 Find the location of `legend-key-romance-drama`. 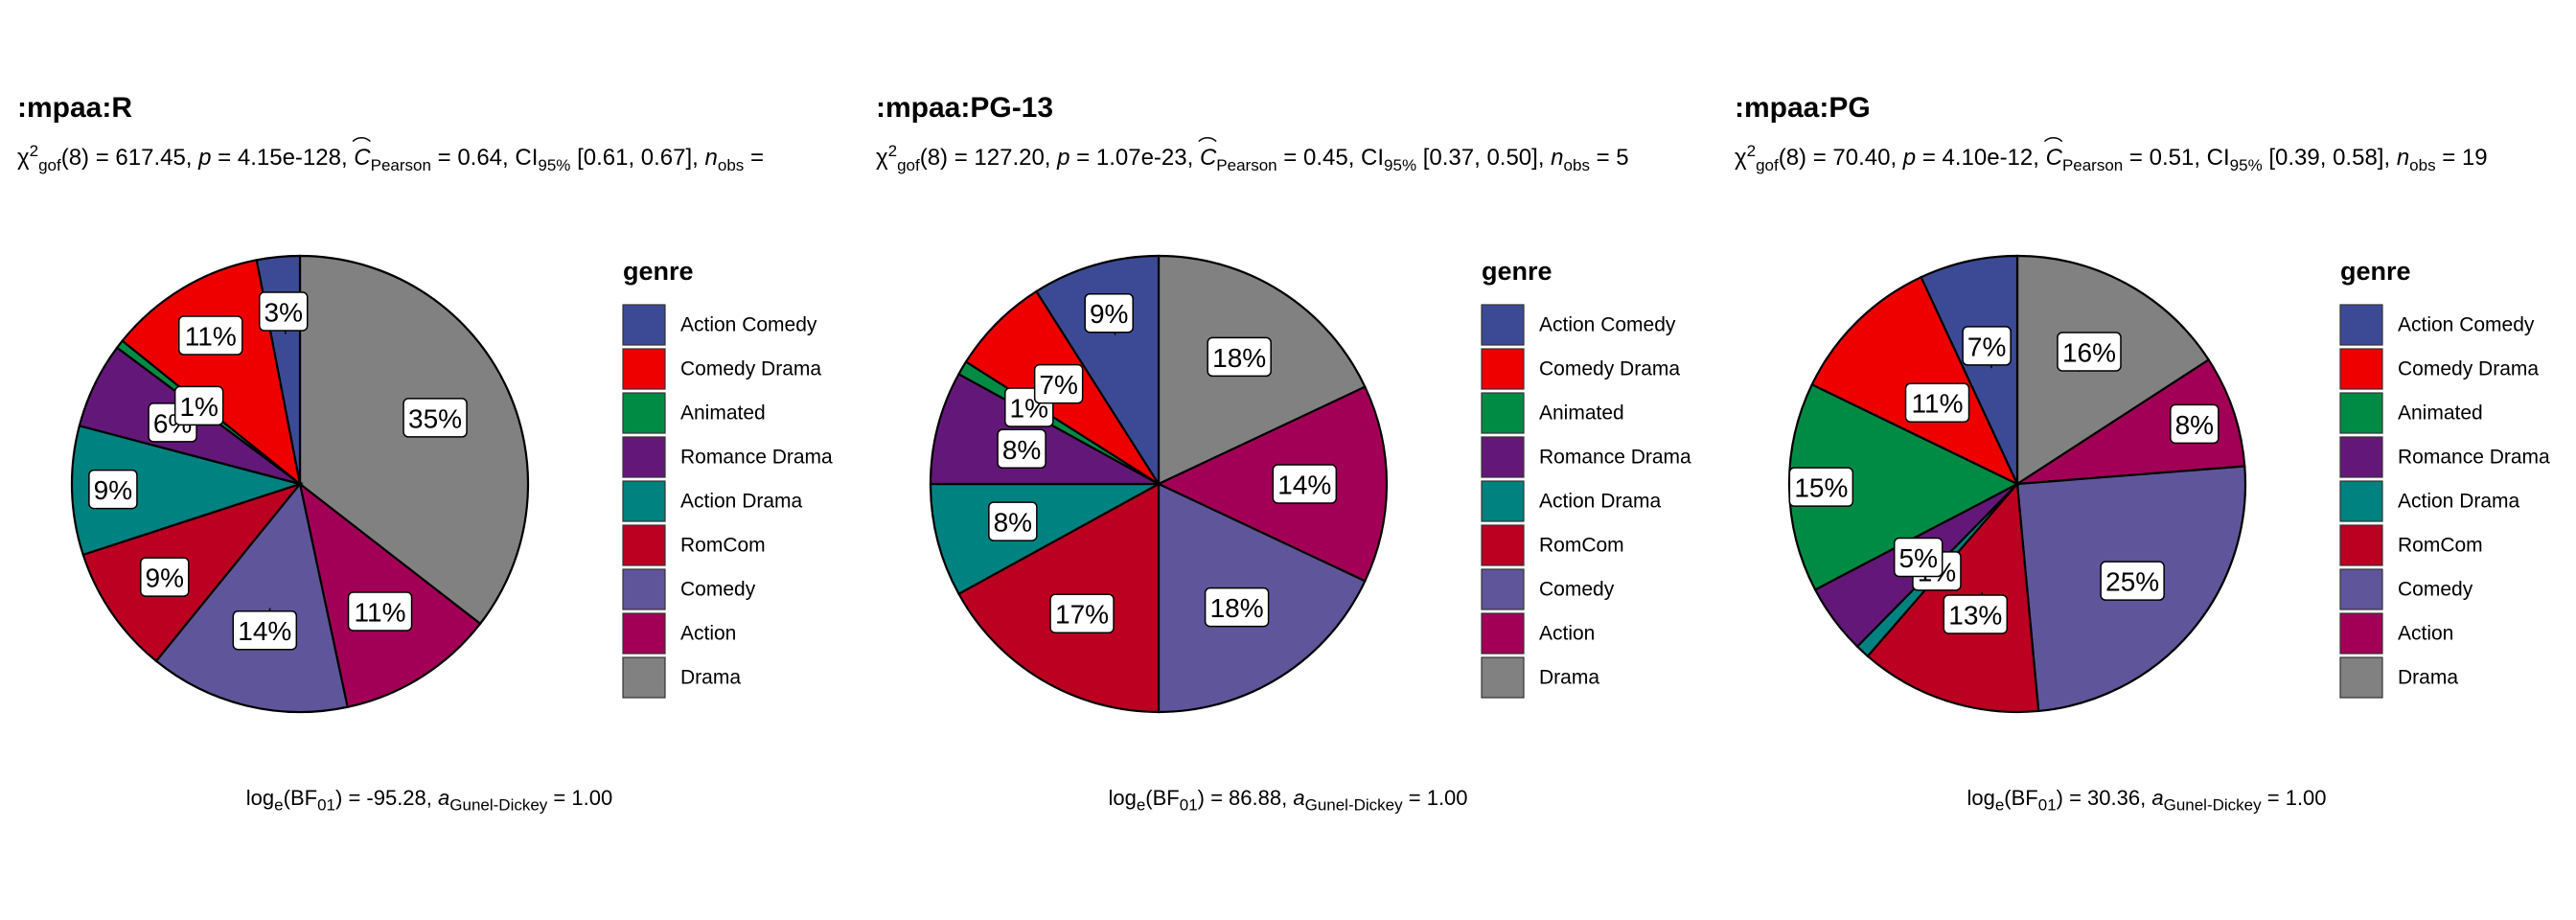

legend-key-romance-drama is located at coordinates (2361, 457).